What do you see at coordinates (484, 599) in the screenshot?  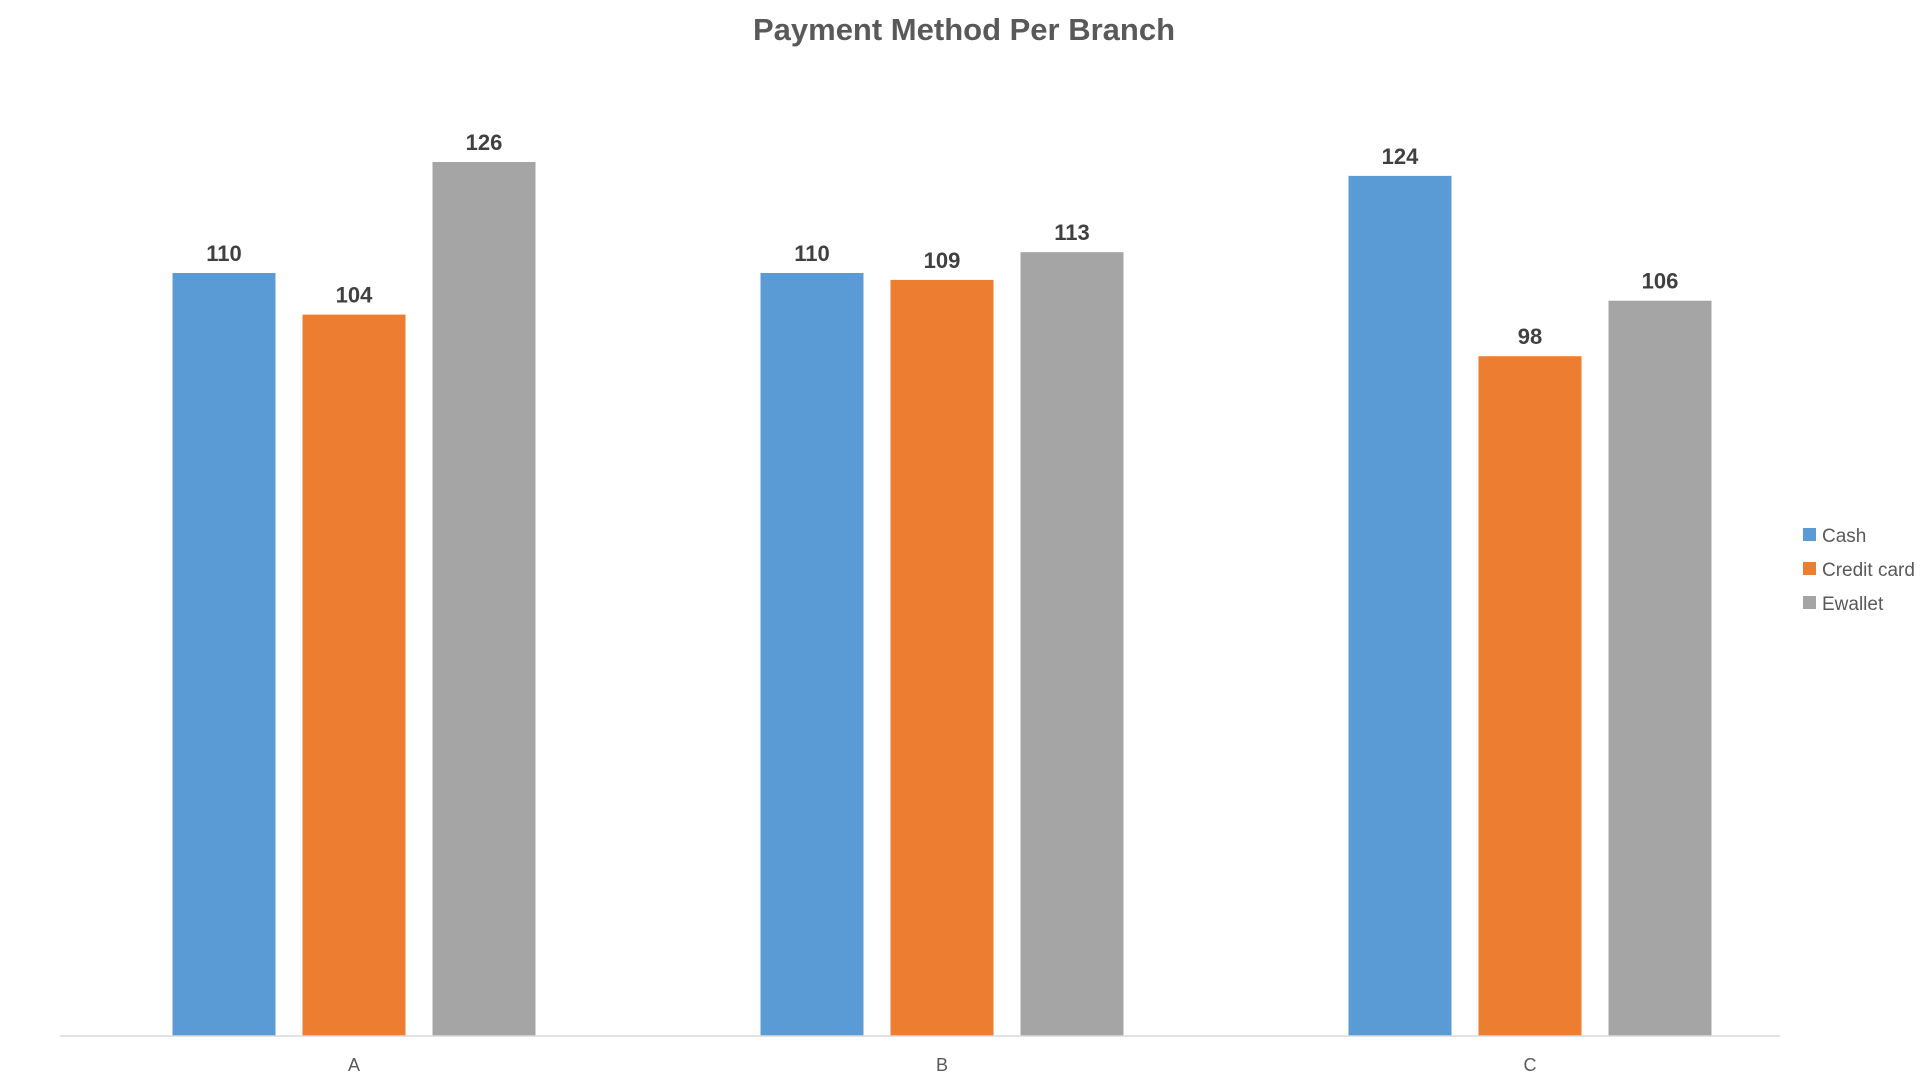 I see `bar-ewallet-a` at bounding box center [484, 599].